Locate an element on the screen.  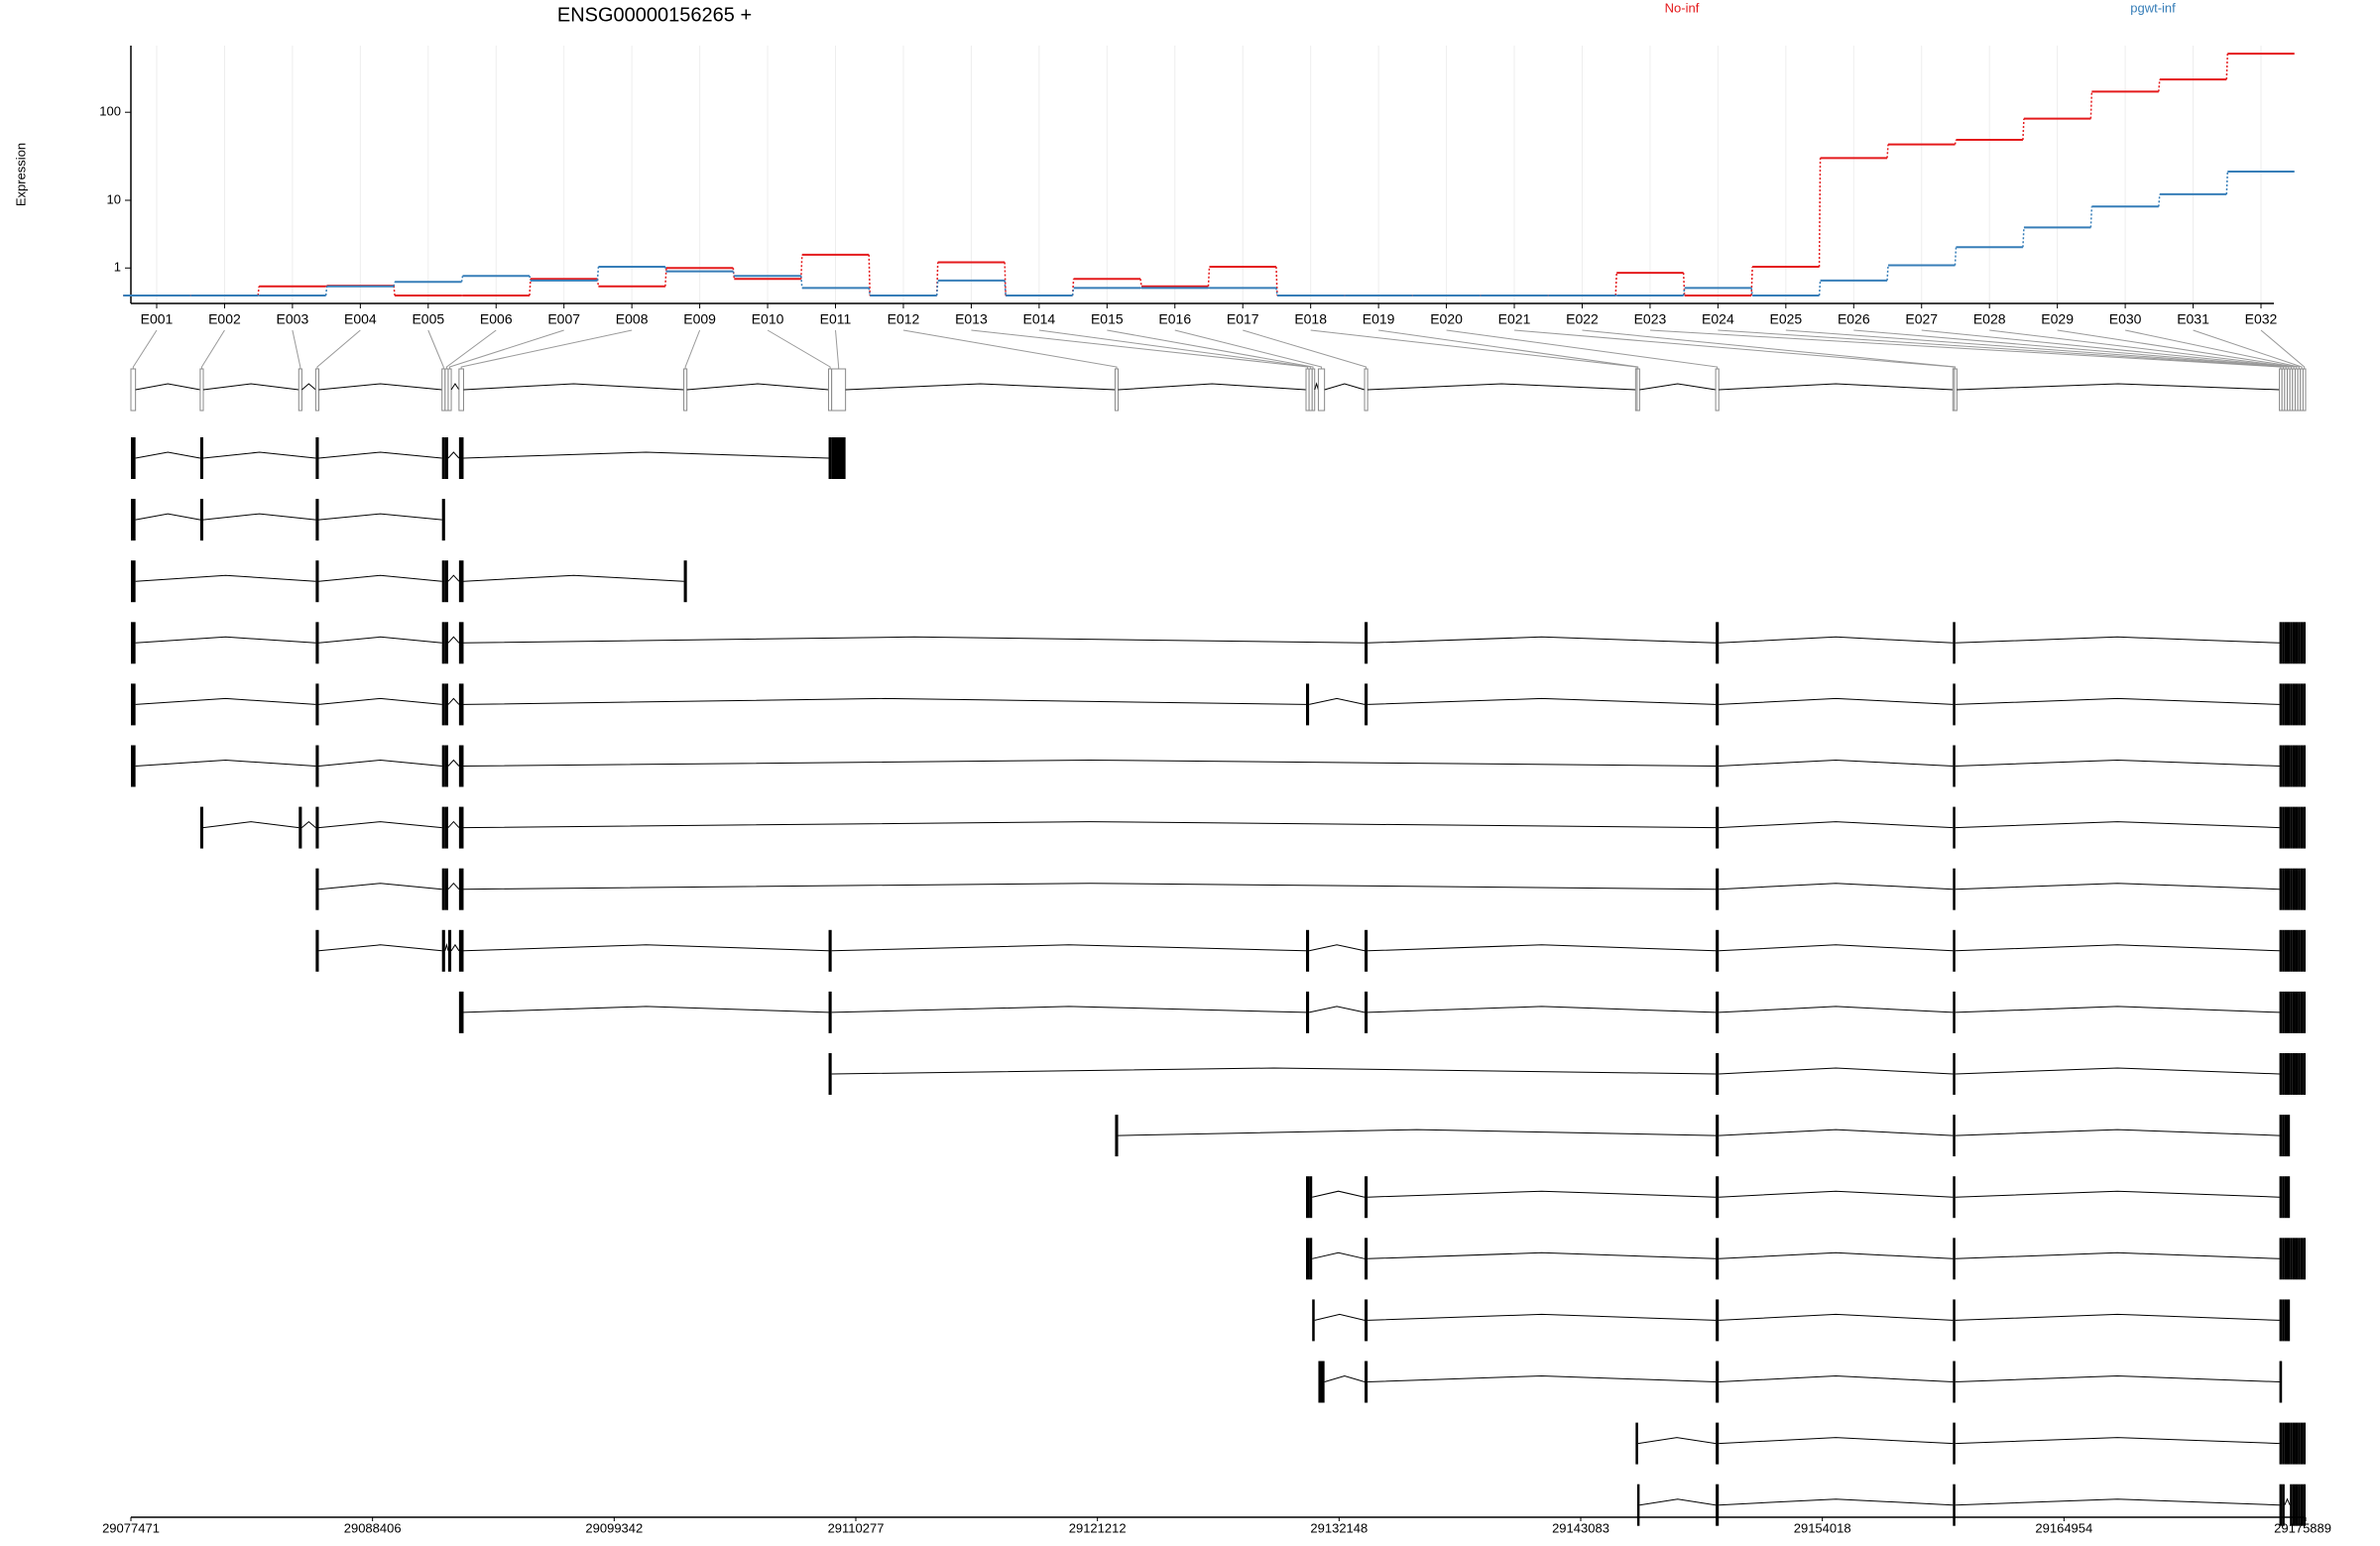
y-tick-label: 100 is located at coordinates (110, 111).